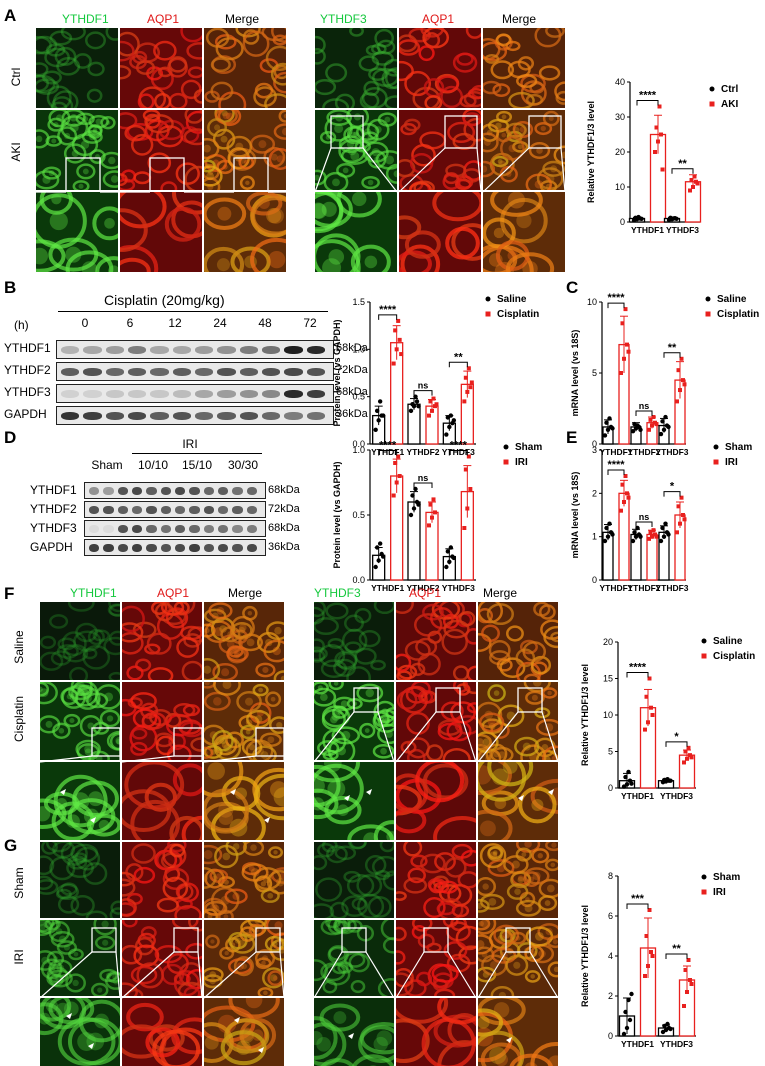  I want to click on blot-strip, so click(195, 371).